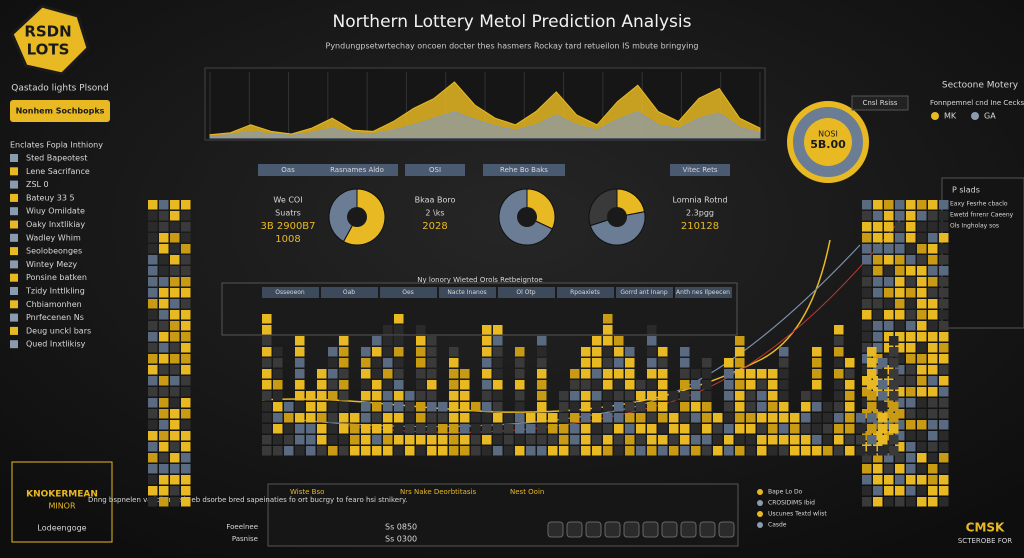 This screenshot has width=1024, height=558. Describe the element at coordinates (357, 170) in the screenshot. I see `panel-label: Rasnames Aldo` at that location.